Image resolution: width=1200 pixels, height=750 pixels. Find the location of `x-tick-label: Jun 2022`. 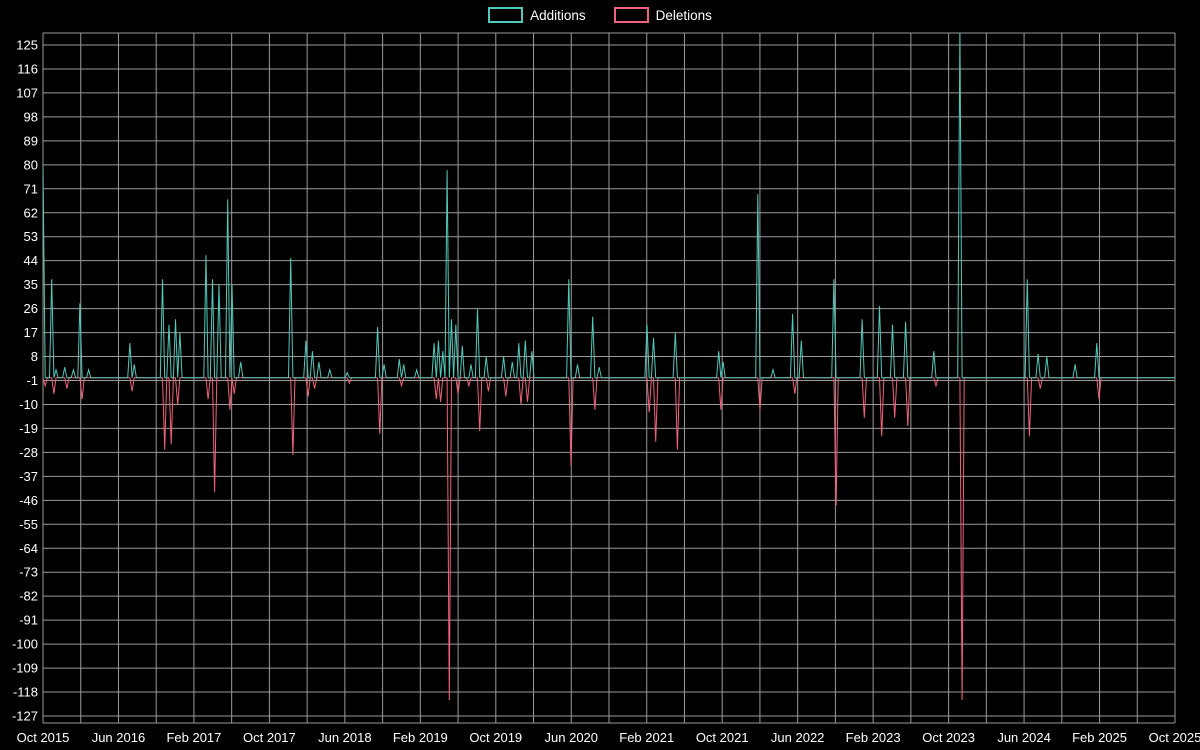

x-tick-label: Jun 2022 is located at coordinates (798, 737).